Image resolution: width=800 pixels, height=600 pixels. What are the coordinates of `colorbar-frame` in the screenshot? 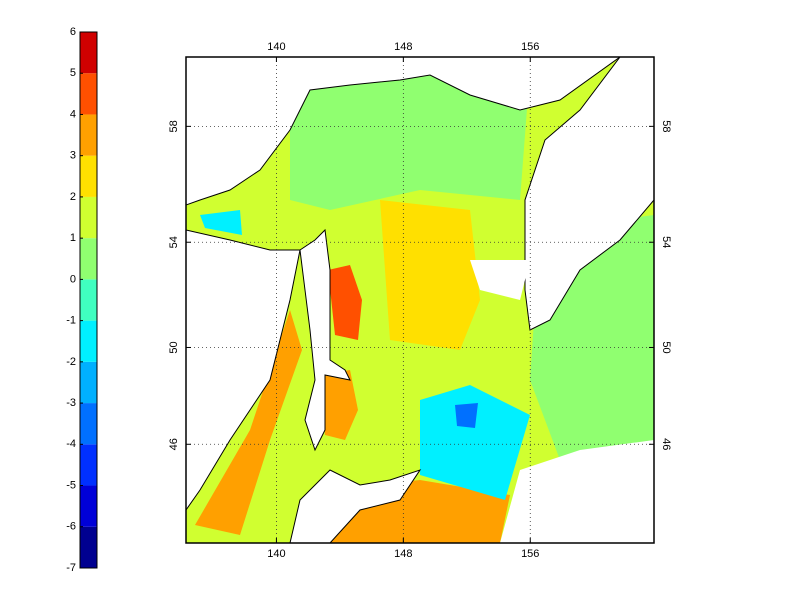 It's located at (88, 300).